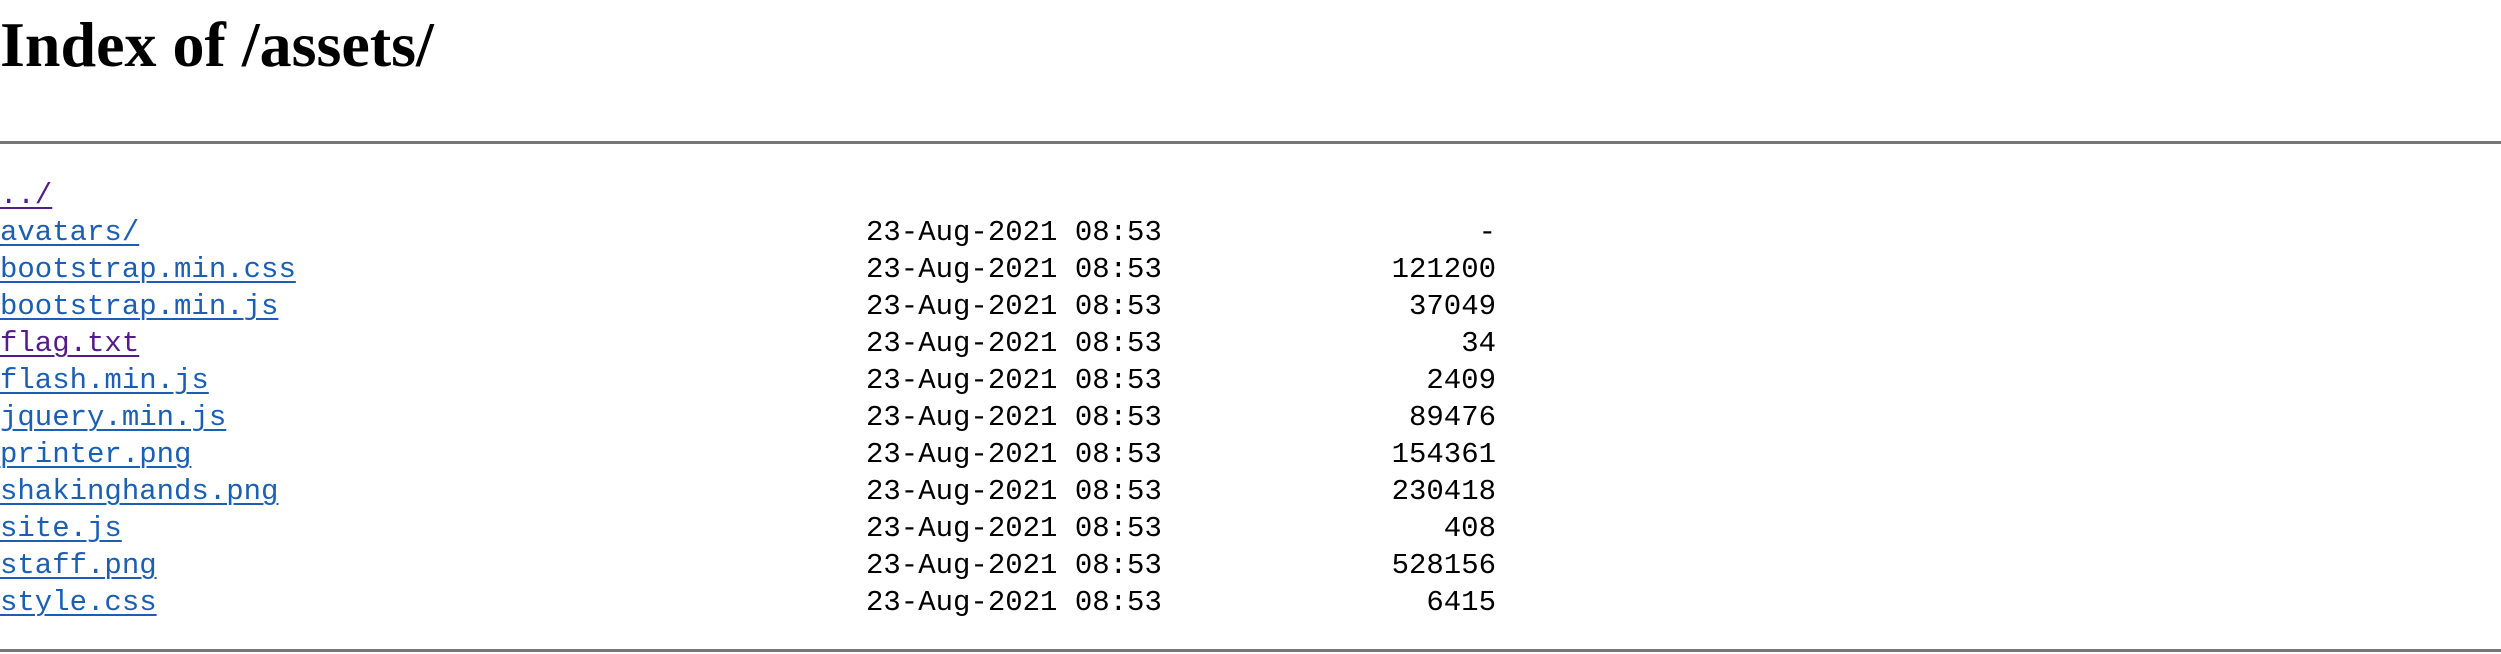  Describe the element at coordinates (1452, 306) in the screenshot. I see `file-size: 37049` at that location.